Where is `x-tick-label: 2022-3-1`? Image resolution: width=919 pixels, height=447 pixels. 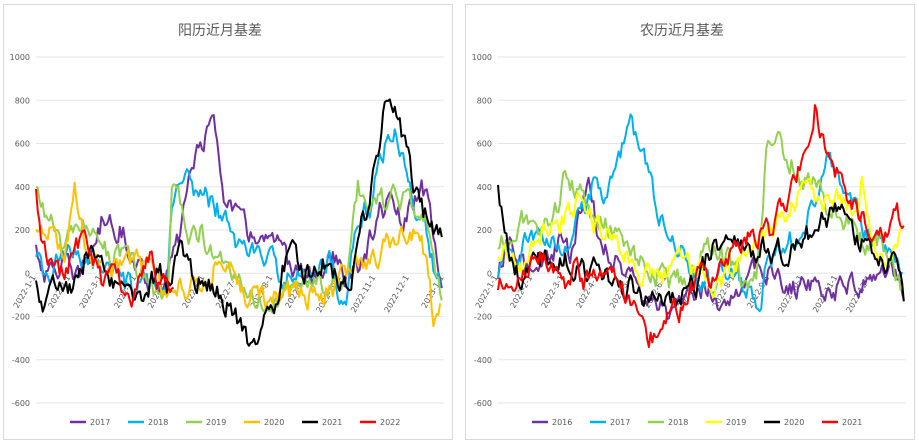
x-tick-label: 2022-3-1 is located at coordinates (91, 292).